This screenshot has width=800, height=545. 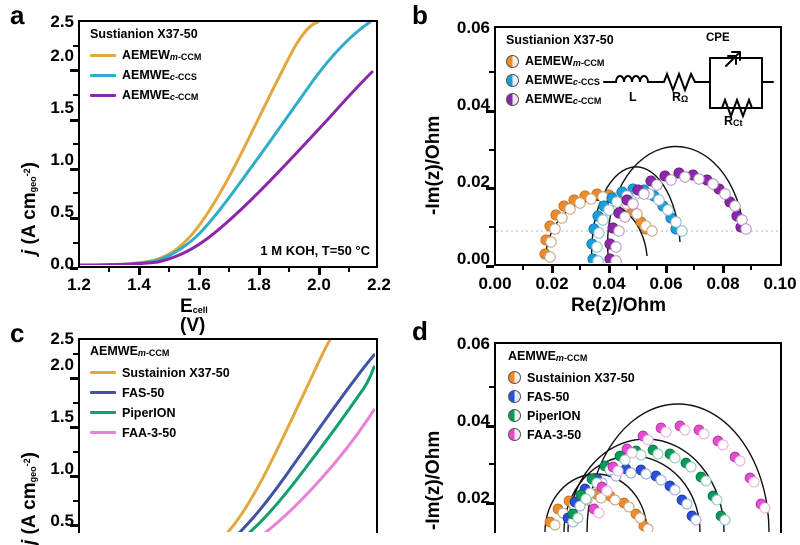 I want to click on panel-b-letter: b, so click(x=420, y=15).